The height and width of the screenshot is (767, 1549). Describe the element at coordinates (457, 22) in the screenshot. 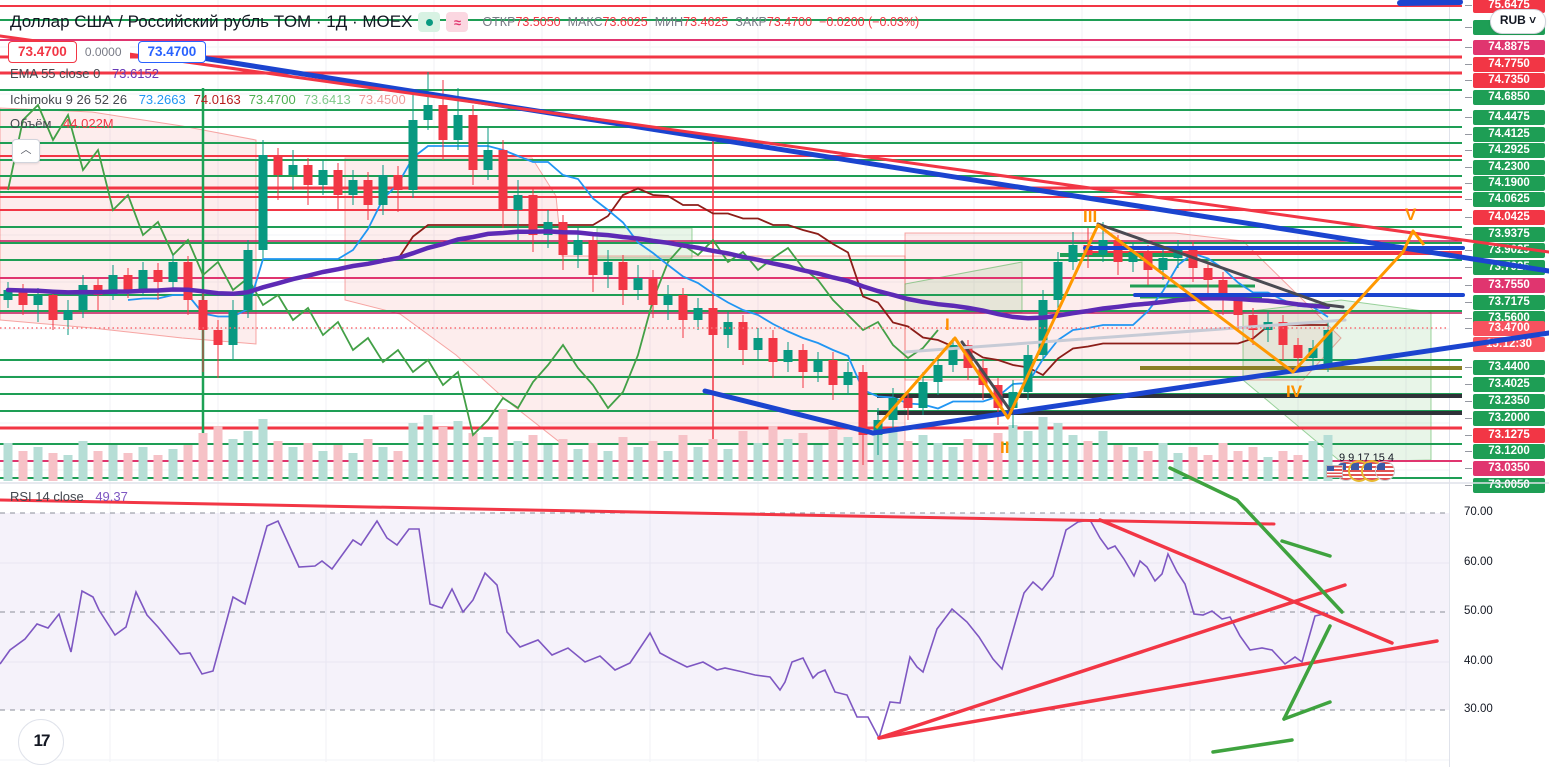

I see `approx-price-icon: ≈` at that location.